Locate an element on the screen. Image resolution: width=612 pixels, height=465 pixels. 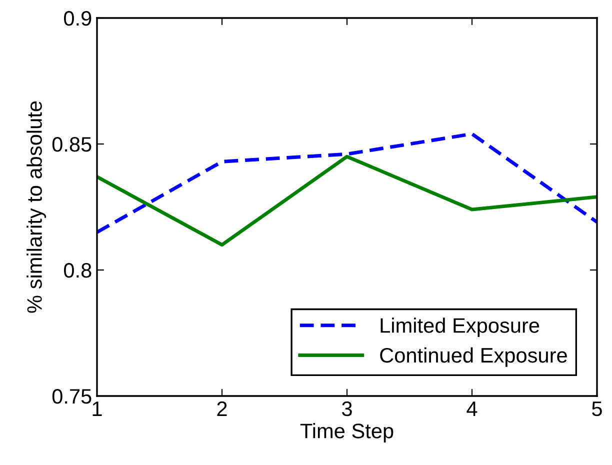
x-tick-label: 4 is located at coordinates (472, 409).